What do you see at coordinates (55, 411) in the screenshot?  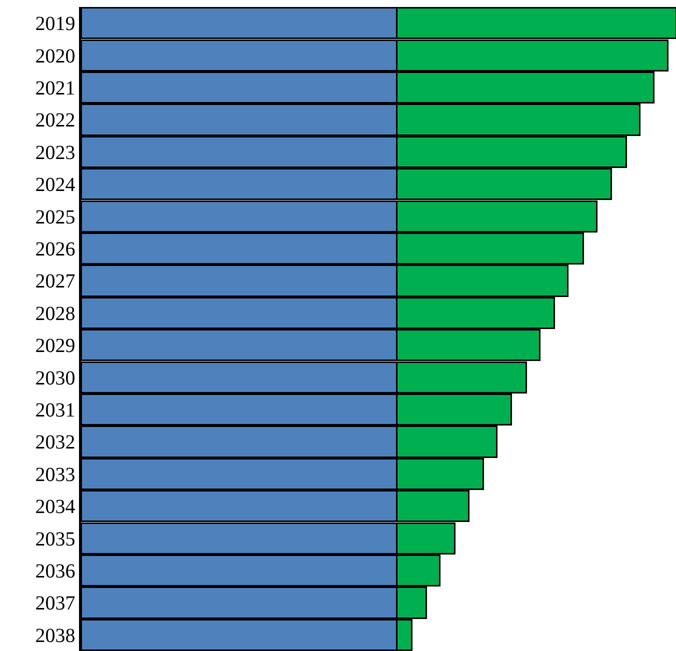 I see `y-tick-label: 2031` at bounding box center [55, 411].